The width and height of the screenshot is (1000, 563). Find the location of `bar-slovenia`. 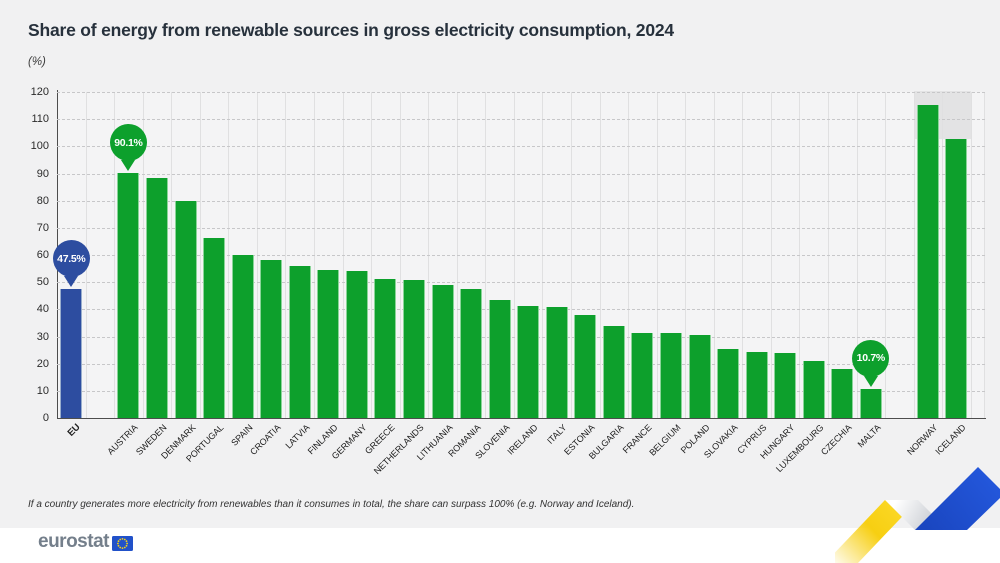

bar-slovenia is located at coordinates (499, 358).